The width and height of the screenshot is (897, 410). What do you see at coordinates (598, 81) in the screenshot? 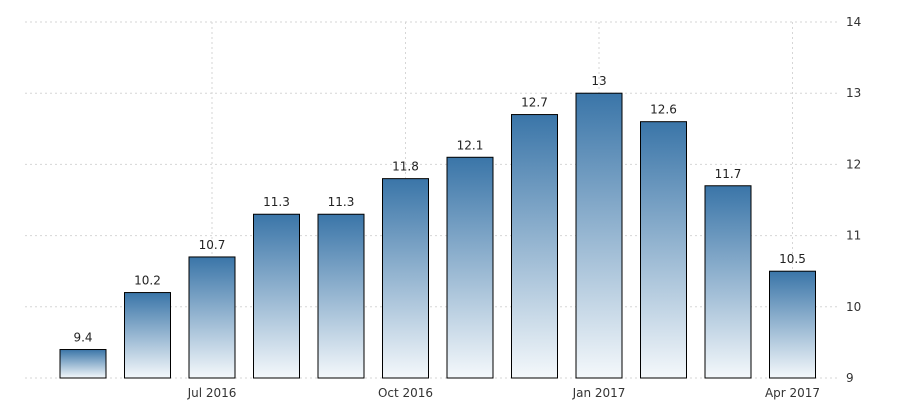
I see `data-label: 13` at bounding box center [598, 81].